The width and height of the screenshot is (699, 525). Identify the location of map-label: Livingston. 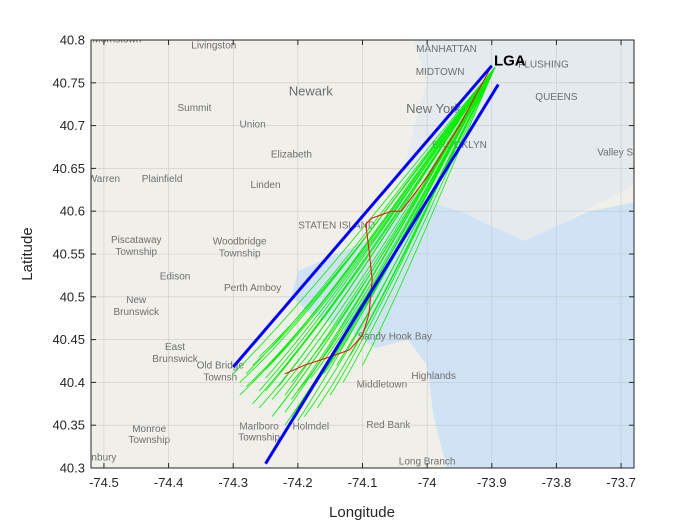
(213, 46).